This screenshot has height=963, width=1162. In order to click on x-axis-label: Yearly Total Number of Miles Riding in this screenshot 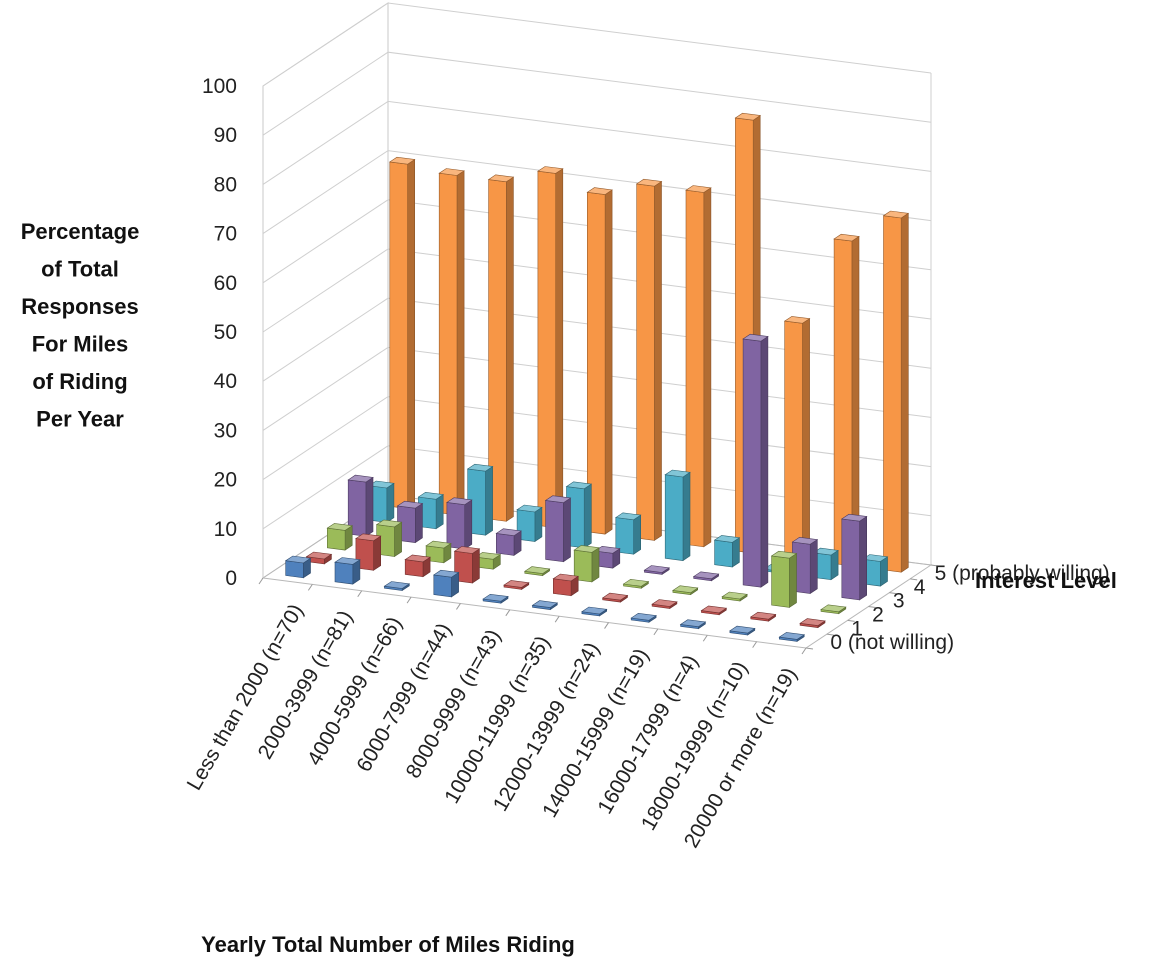, I will do `click(388, 944)`.